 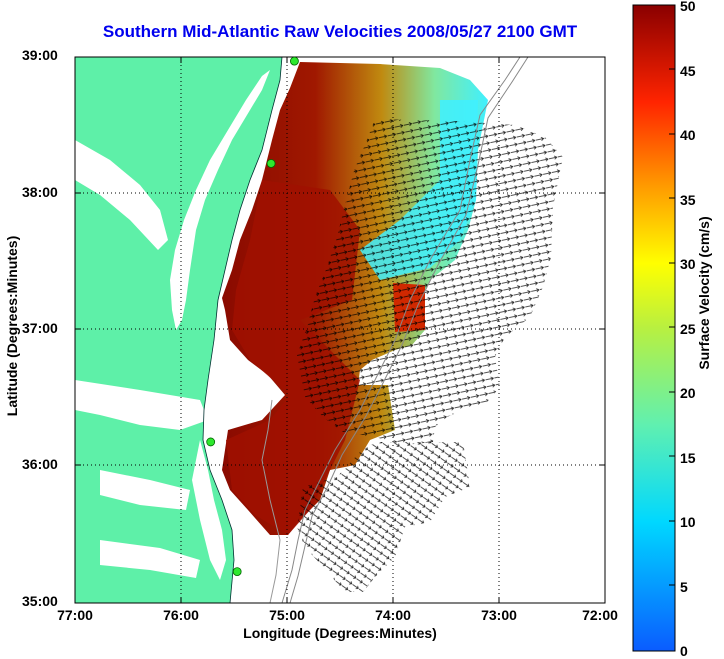 I want to click on x-tick-label: 75:00, so click(x=287, y=615).